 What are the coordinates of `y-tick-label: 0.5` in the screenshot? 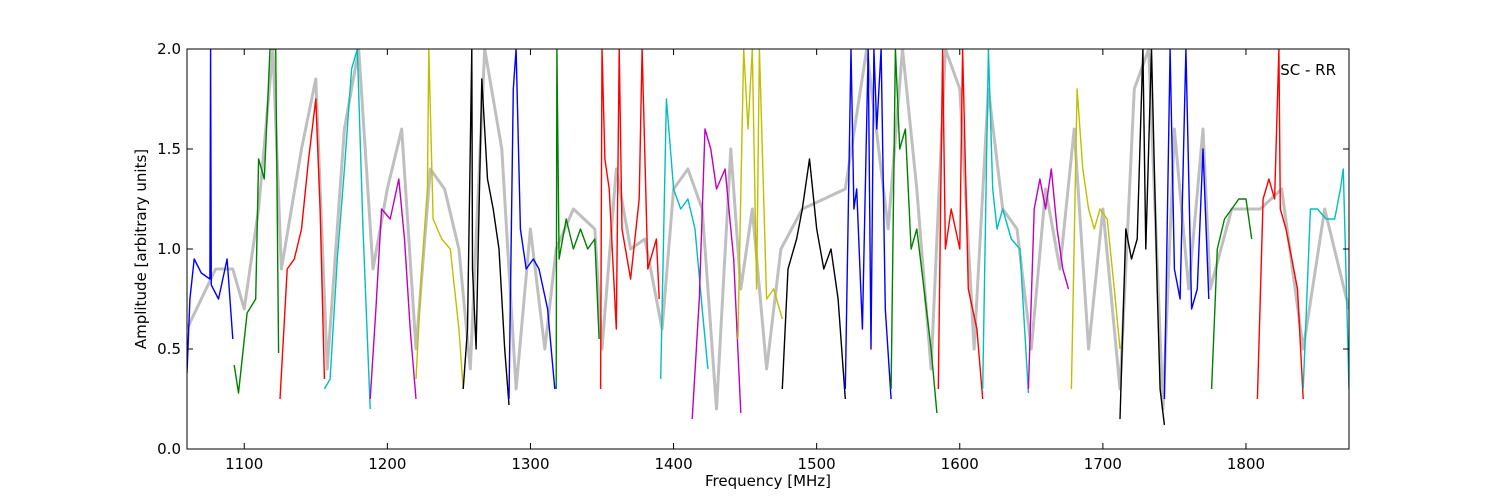 It's located at (169, 349).